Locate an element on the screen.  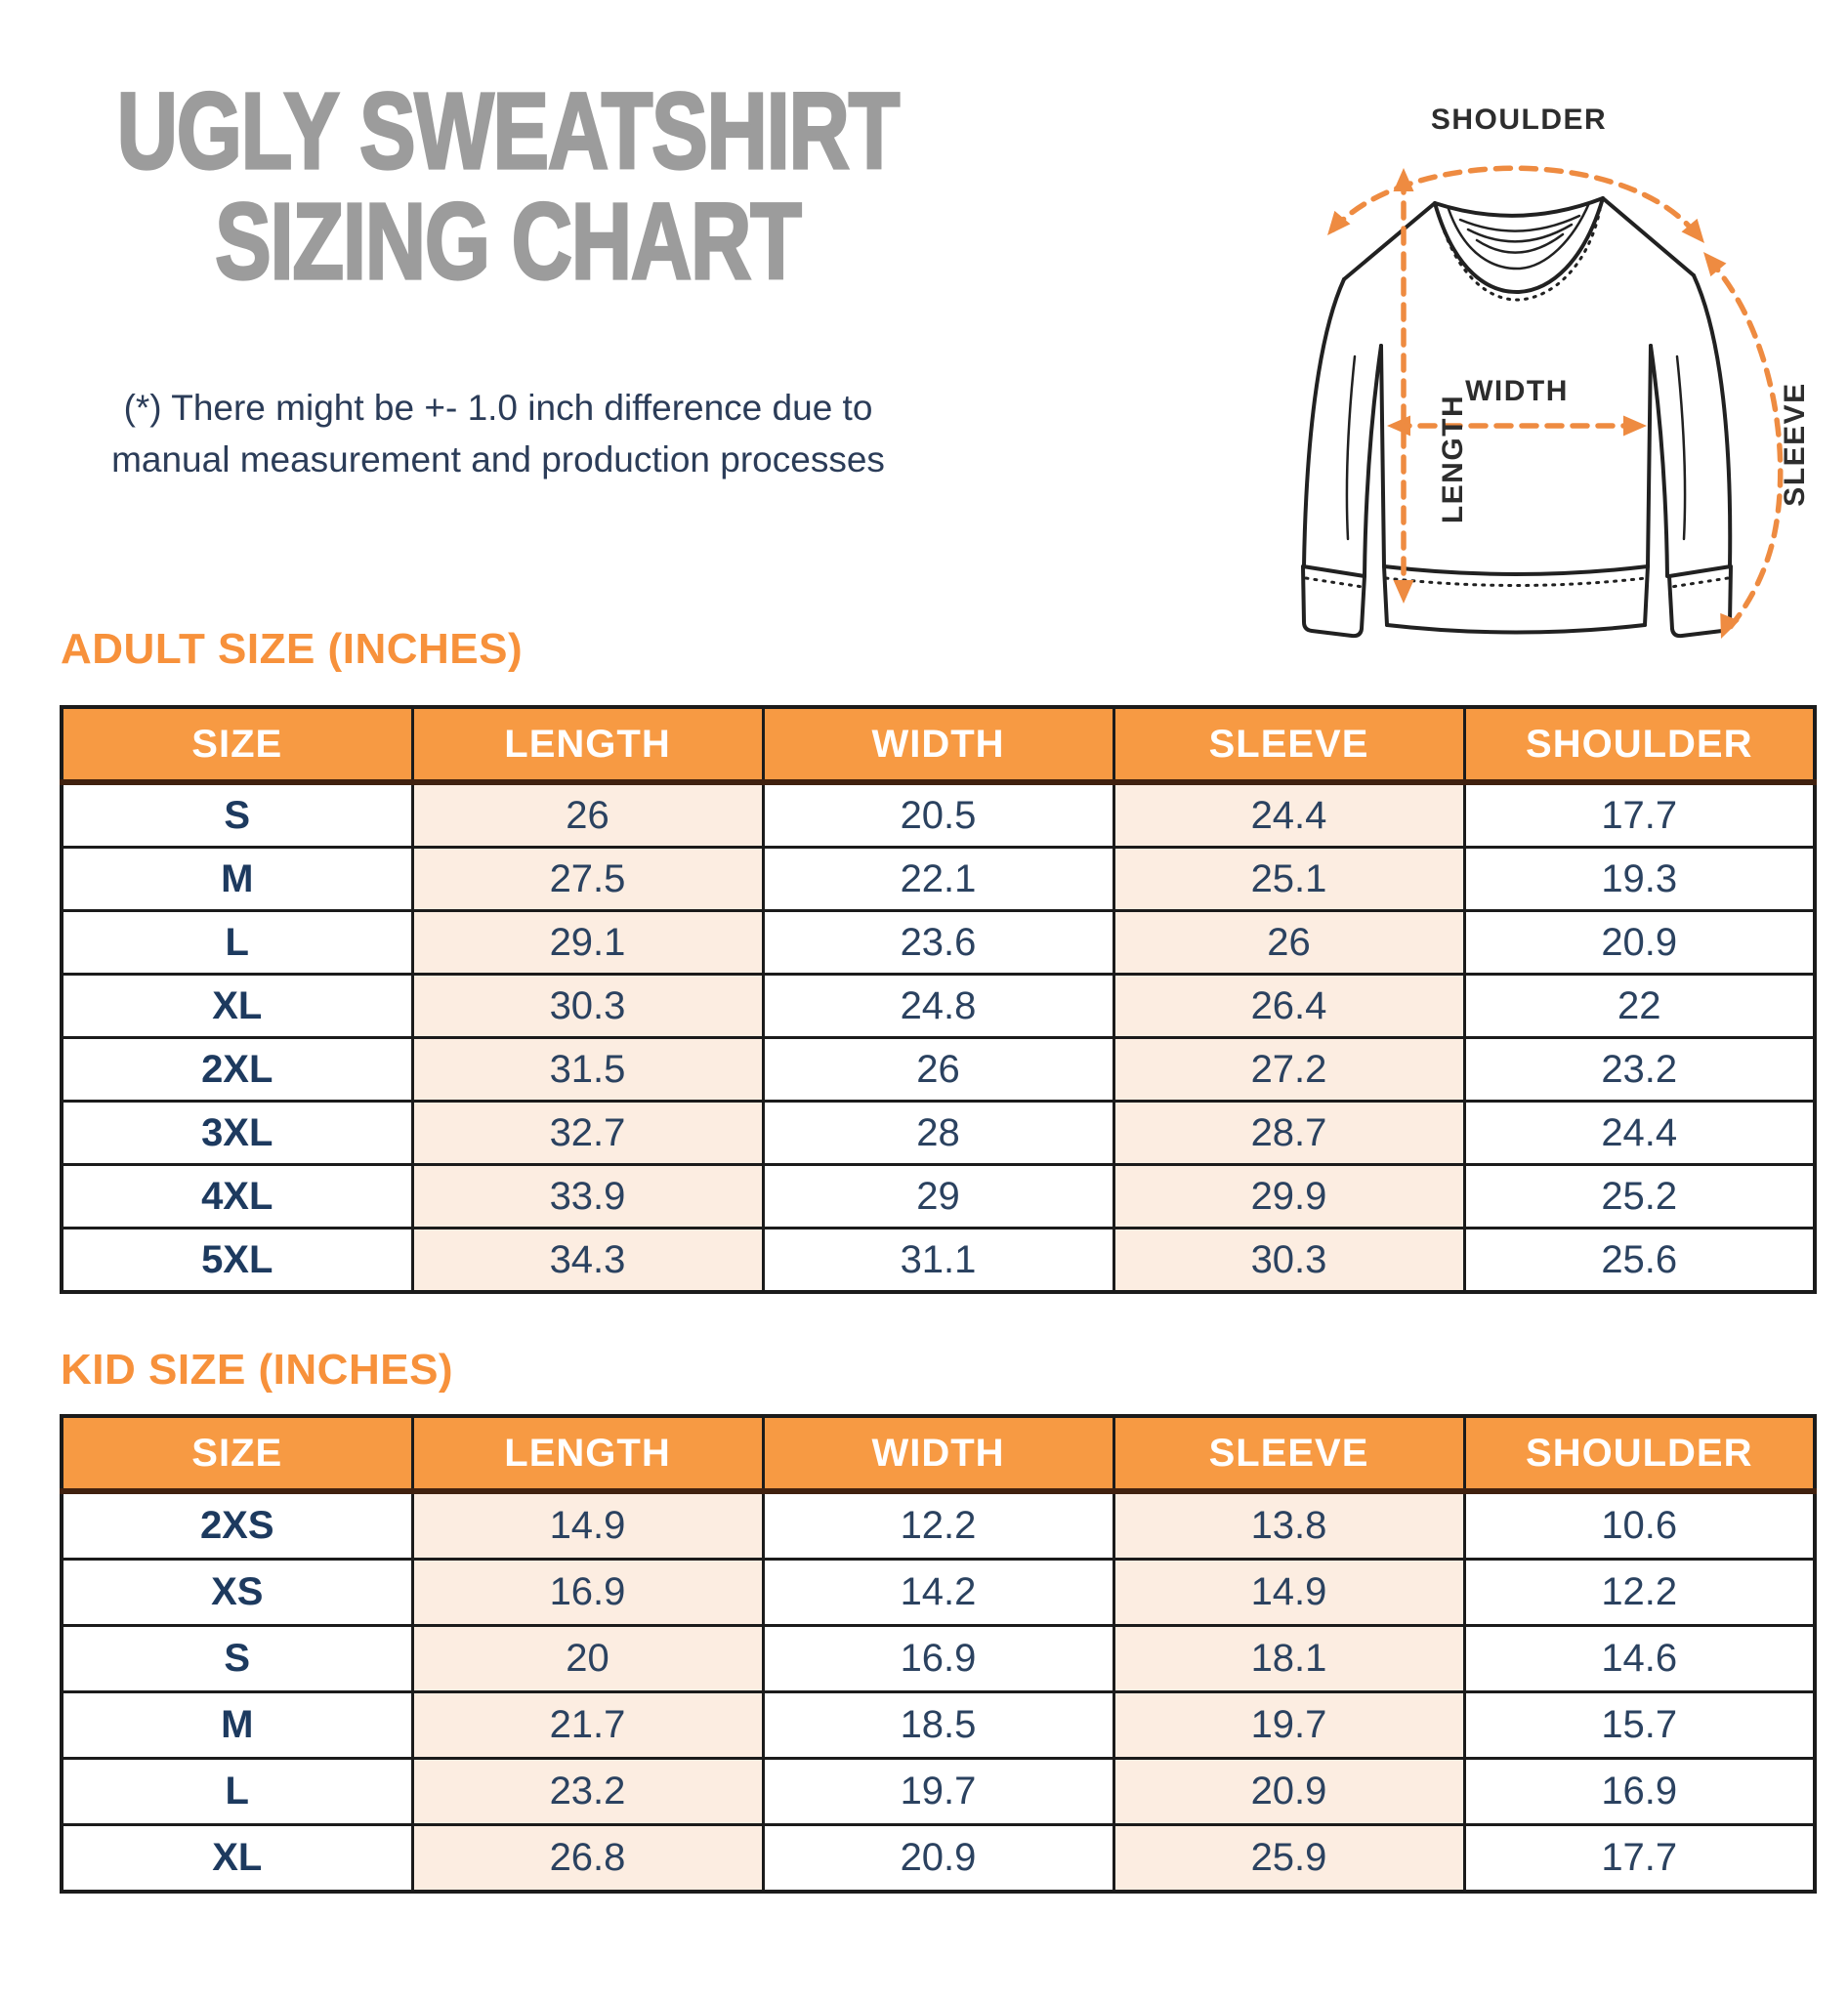
value-cell: 34.3 is located at coordinates (587, 1260).